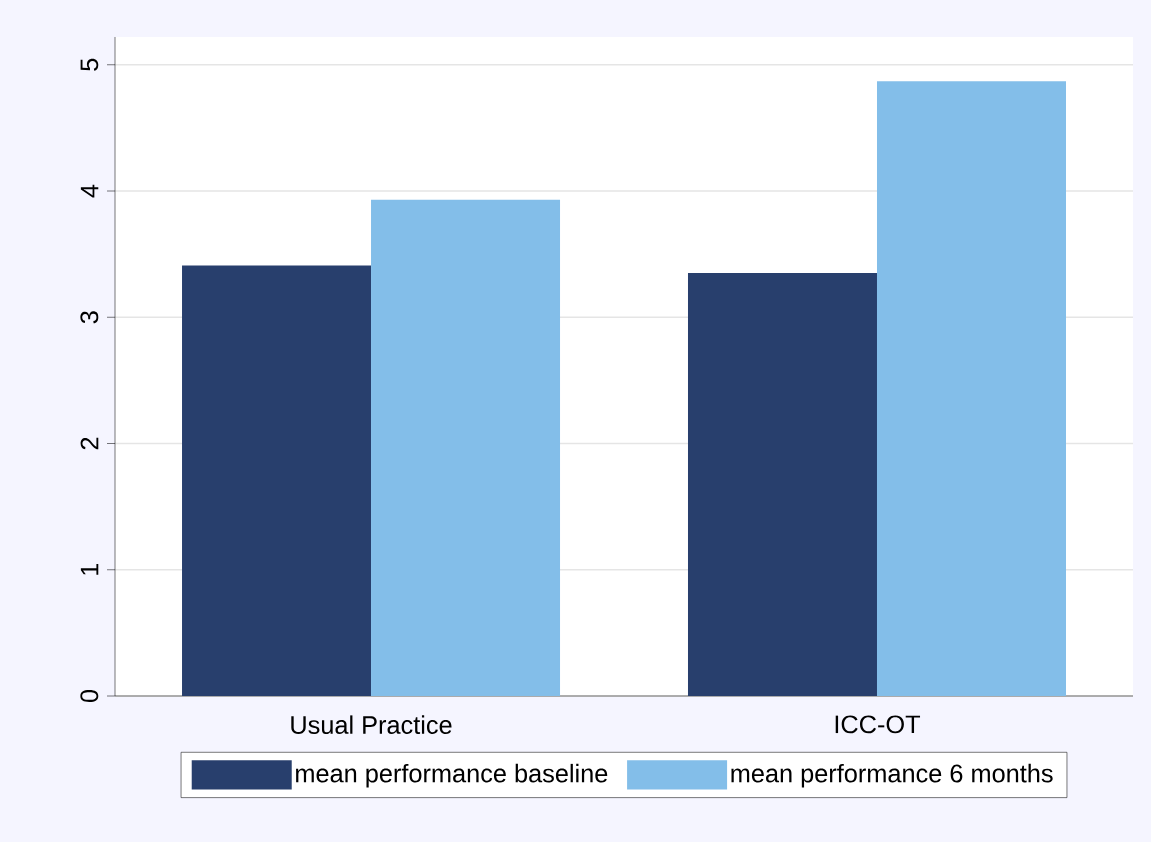 Image resolution: width=1151 pixels, height=842 pixels. What do you see at coordinates (89, 317) in the screenshot?
I see `y-tick-label: 3` at bounding box center [89, 317].